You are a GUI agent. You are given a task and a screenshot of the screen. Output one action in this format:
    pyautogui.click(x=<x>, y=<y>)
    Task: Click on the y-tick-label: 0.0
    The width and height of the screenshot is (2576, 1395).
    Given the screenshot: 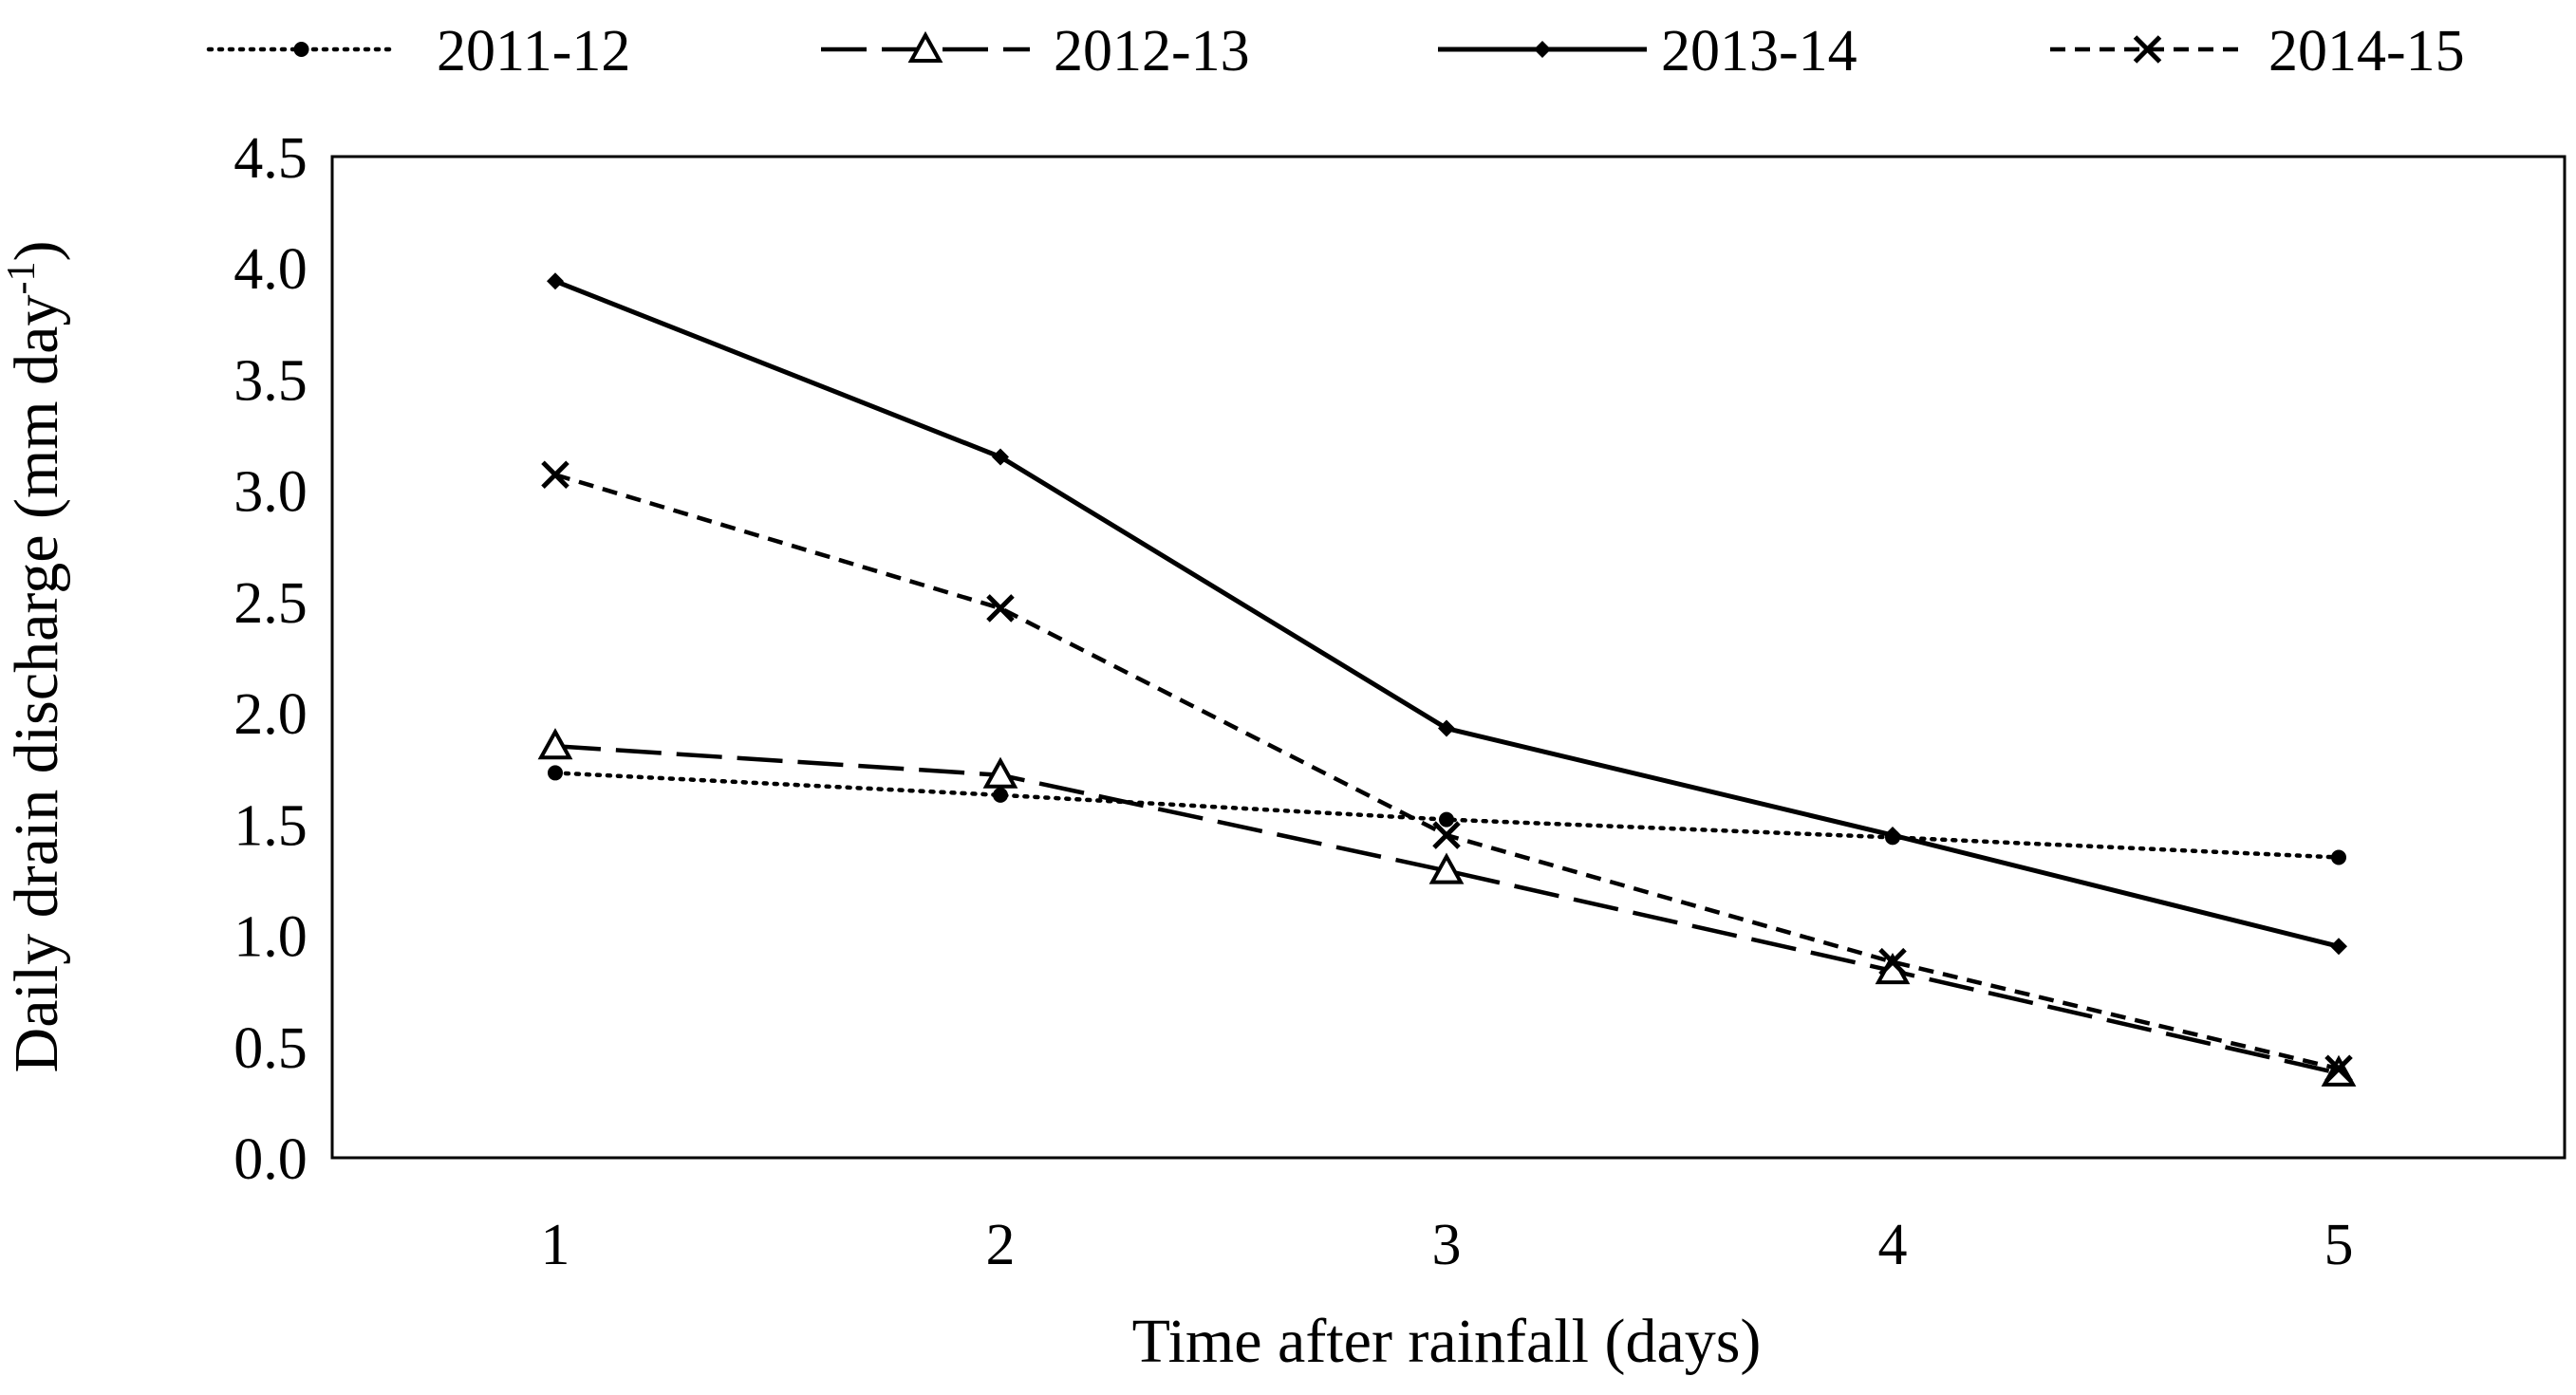 What is the action you would take?
    pyautogui.click(x=270, y=1159)
    